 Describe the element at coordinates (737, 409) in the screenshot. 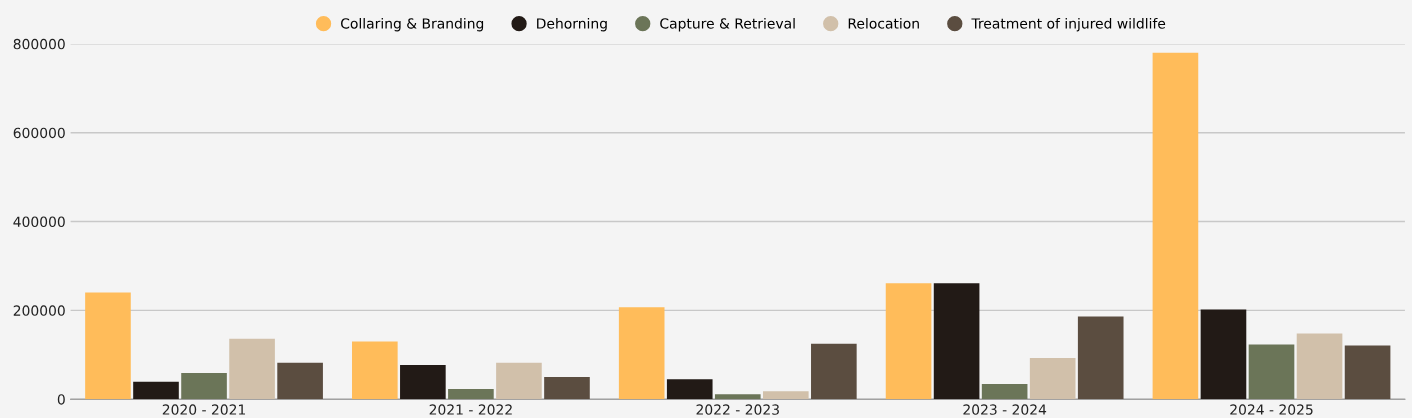

I see `x-tick-label: 2022 - 2023` at that location.